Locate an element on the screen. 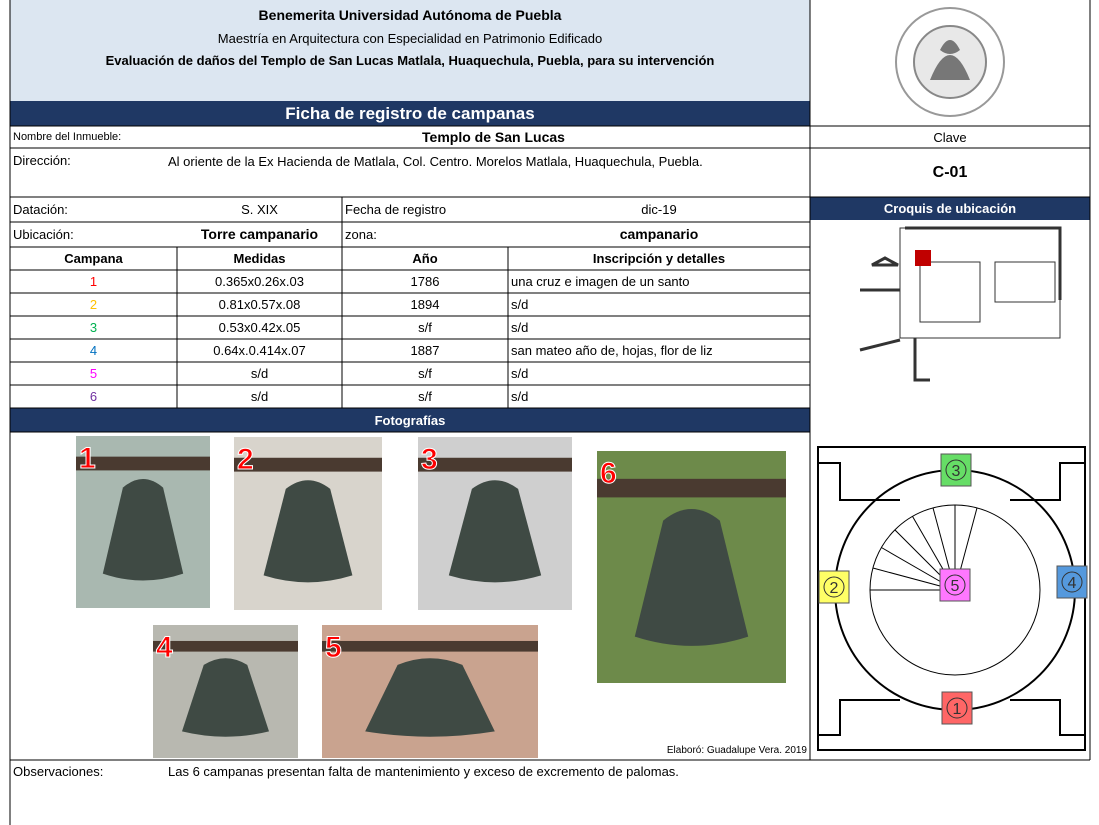  plan-wall is located at coordinates (960, 304).